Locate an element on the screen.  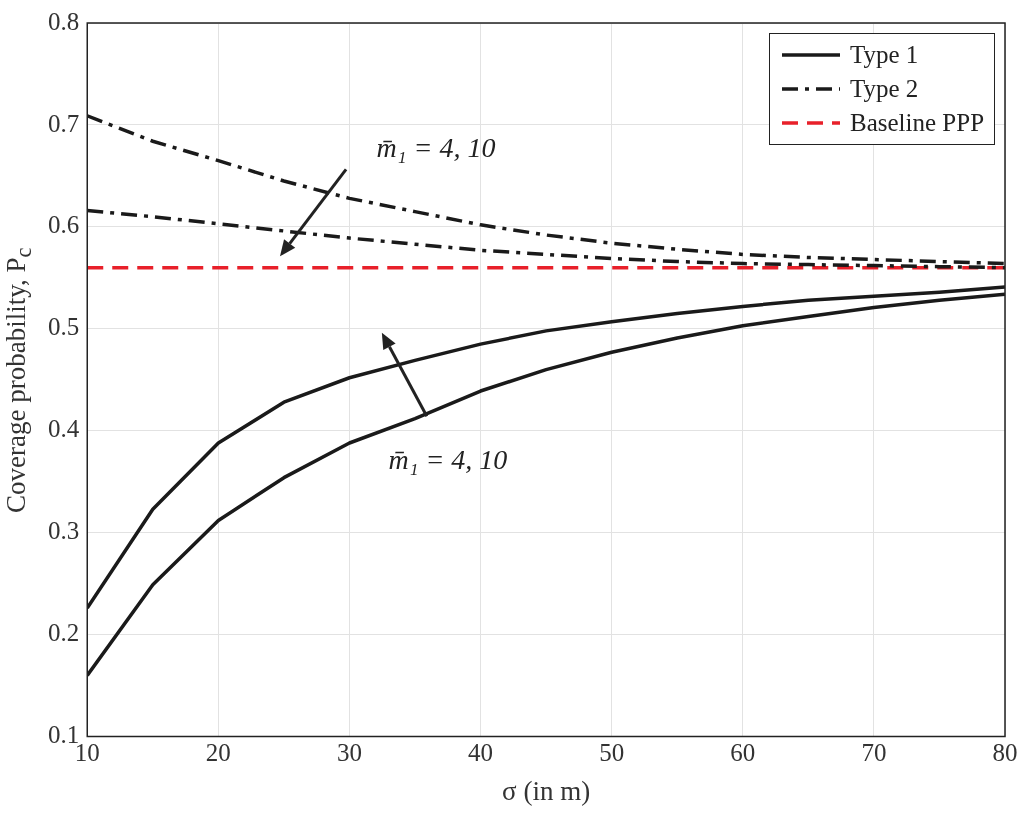
x-tick-label: 40 is located at coordinates (481, 753).